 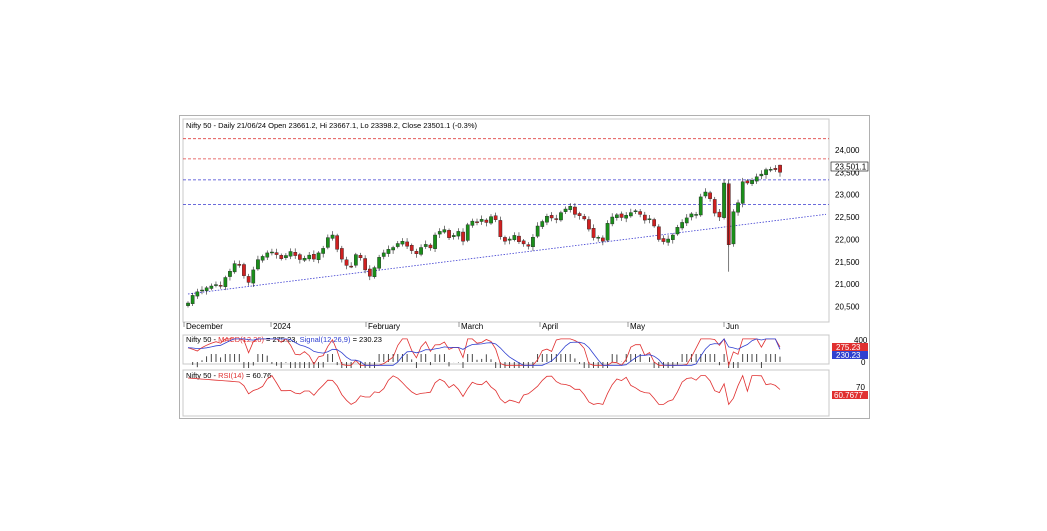 What do you see at coordinates (282, 326) in the screenshot?
I see `date-label: 2024` at bounding box center [282, 326].